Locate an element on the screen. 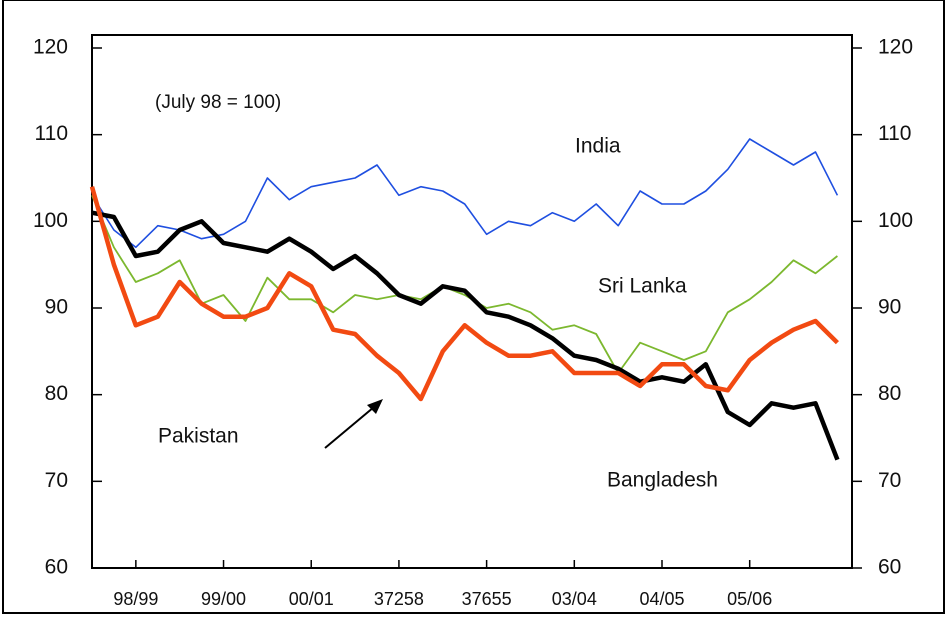  y2-tick-label: 60 is located at coordinates (889, 567).